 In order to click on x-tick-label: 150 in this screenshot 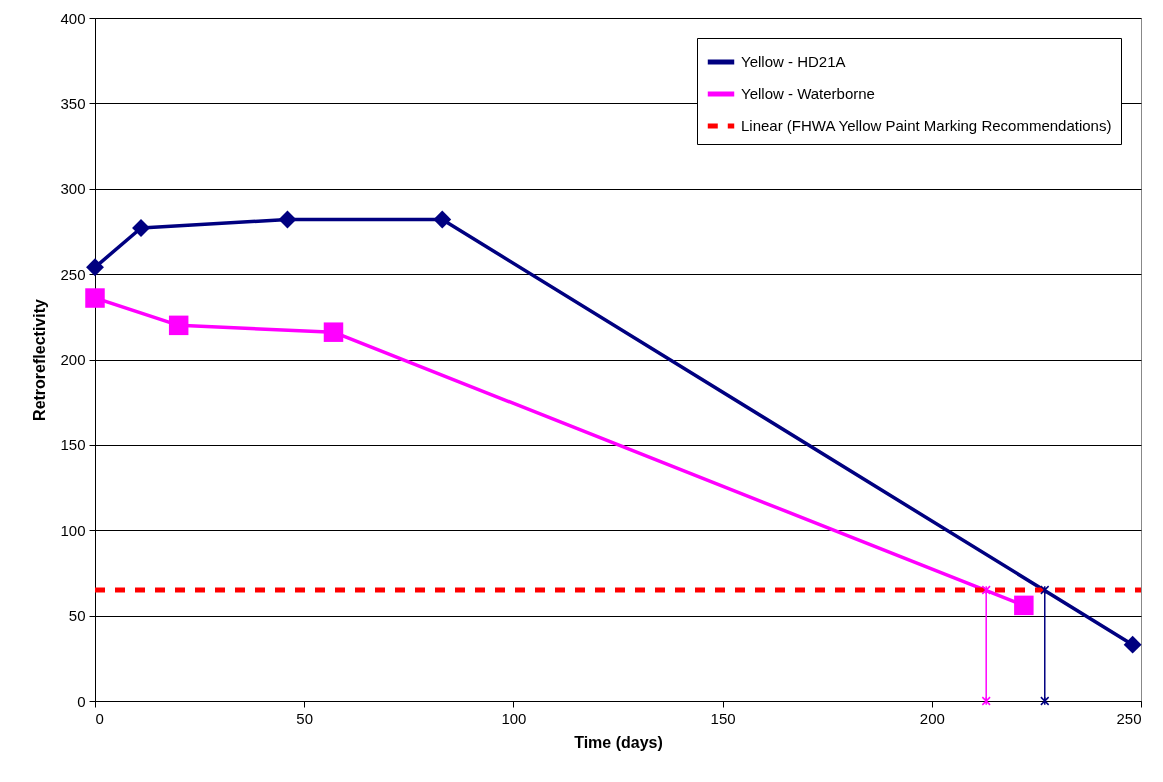, I will do `click(723, 718)`.